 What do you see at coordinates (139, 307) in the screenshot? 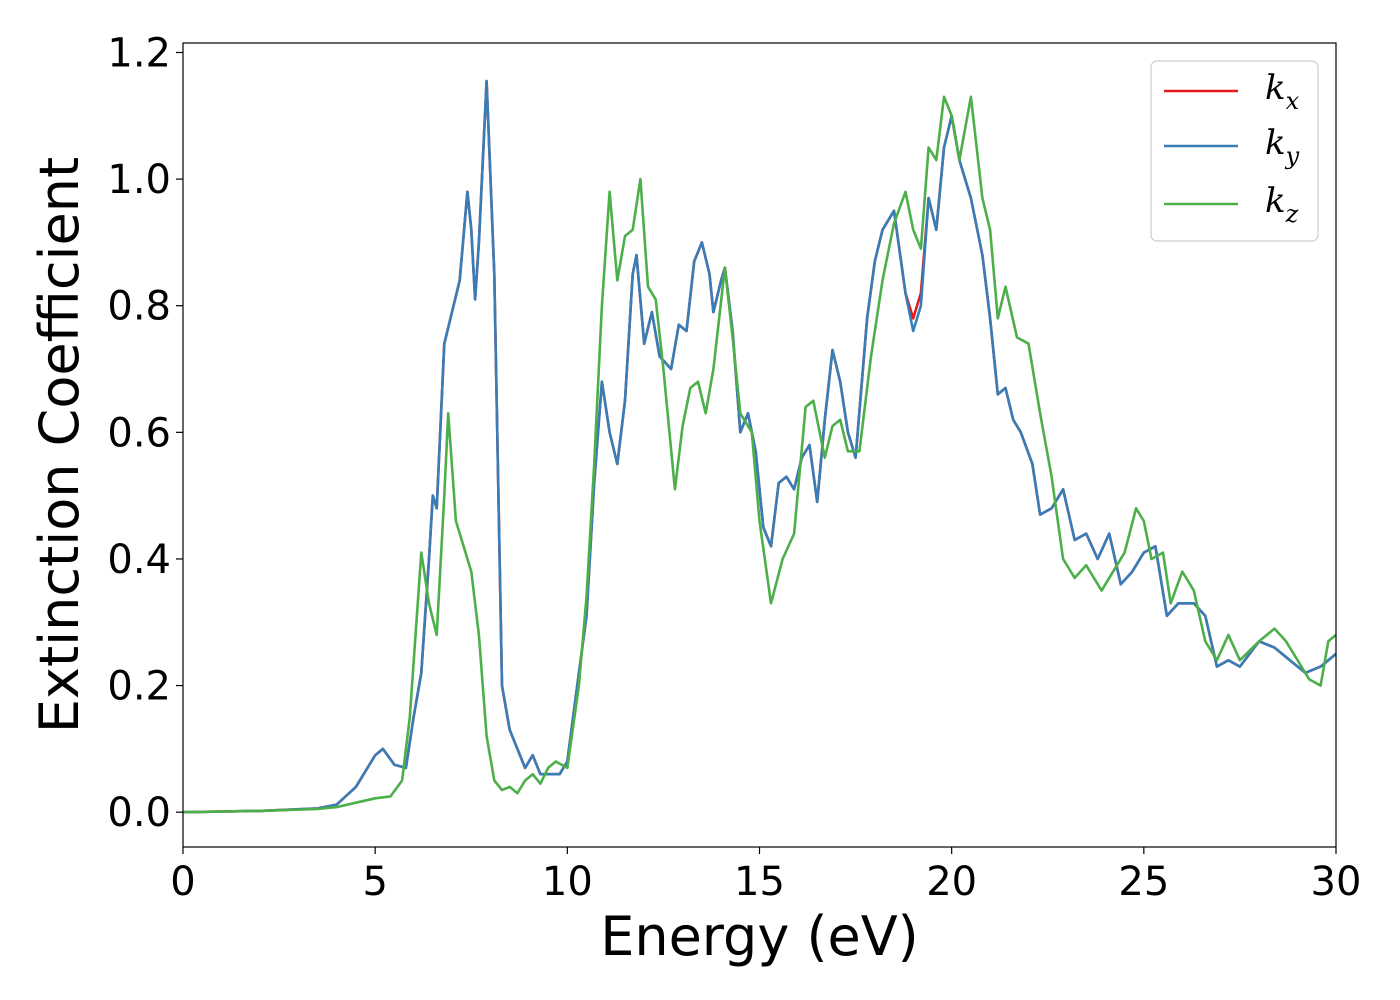
I see `y-tick-label: 0.8` at bounding box center [139, 307].